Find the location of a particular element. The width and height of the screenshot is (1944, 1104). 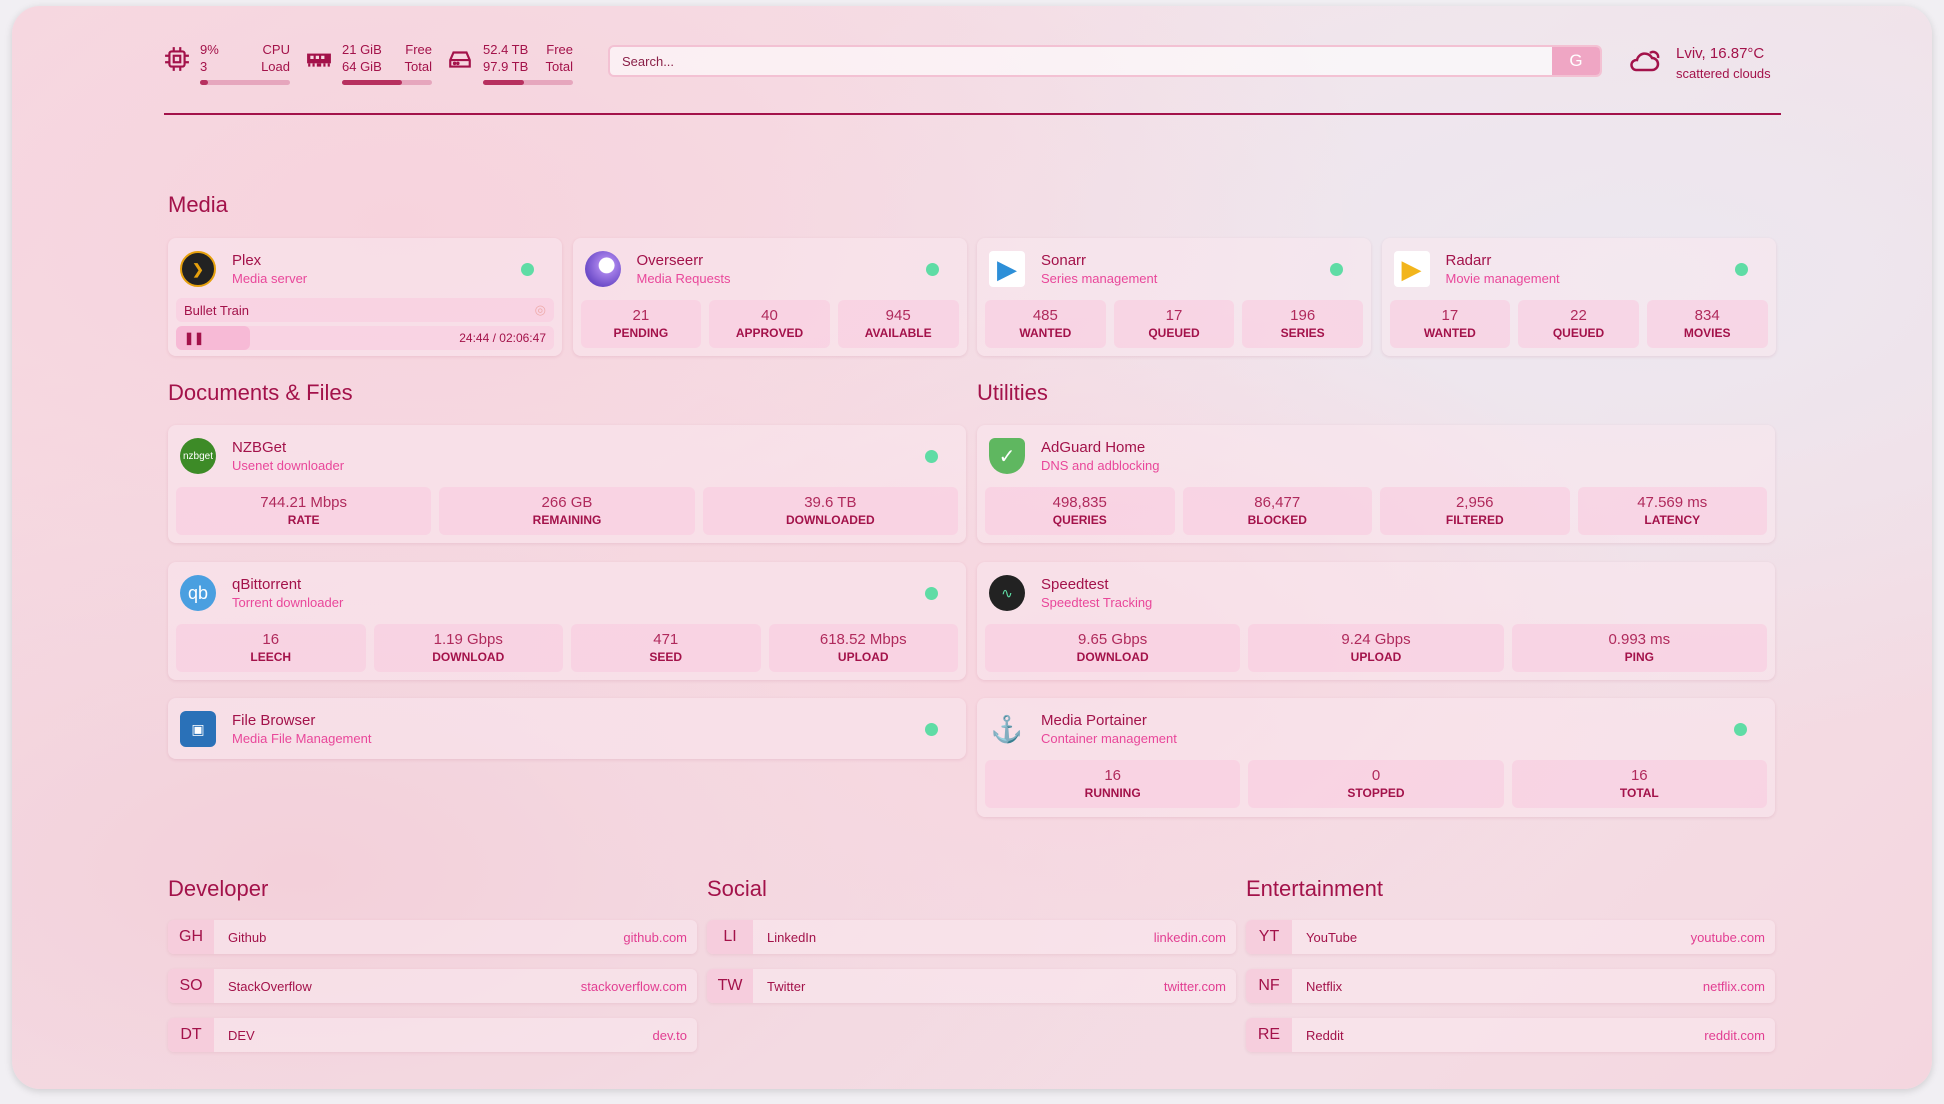

stat-block: 17 QUEUED is located at coordinates (1174, 324).